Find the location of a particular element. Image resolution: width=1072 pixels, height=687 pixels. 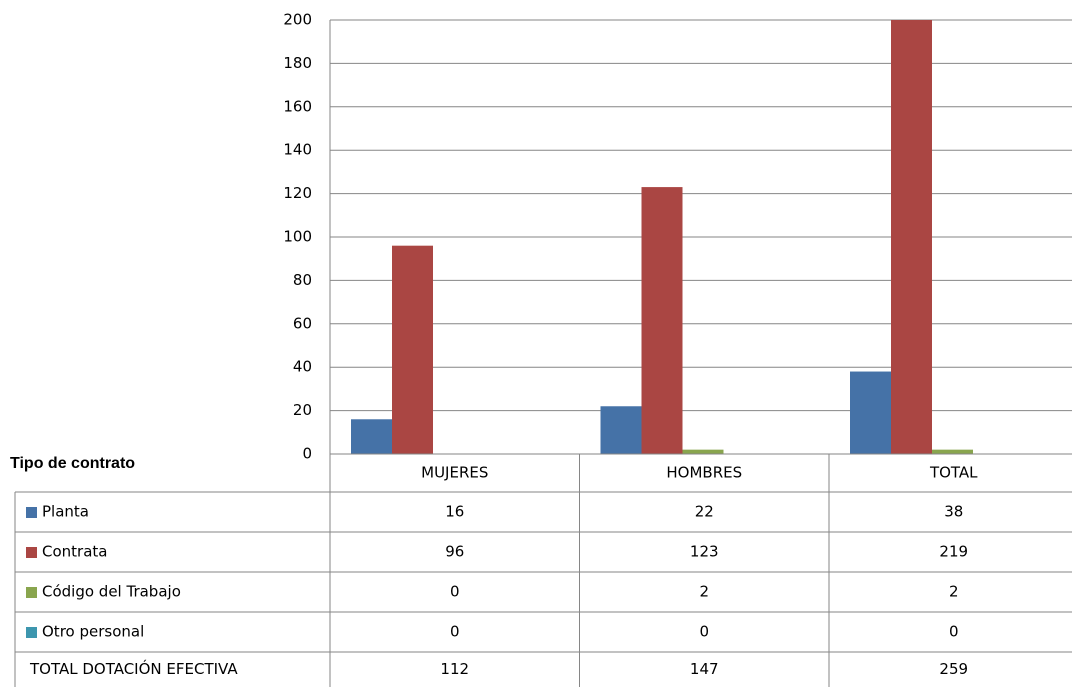

column-header: MUJERES is located at coordinates (454, 473).